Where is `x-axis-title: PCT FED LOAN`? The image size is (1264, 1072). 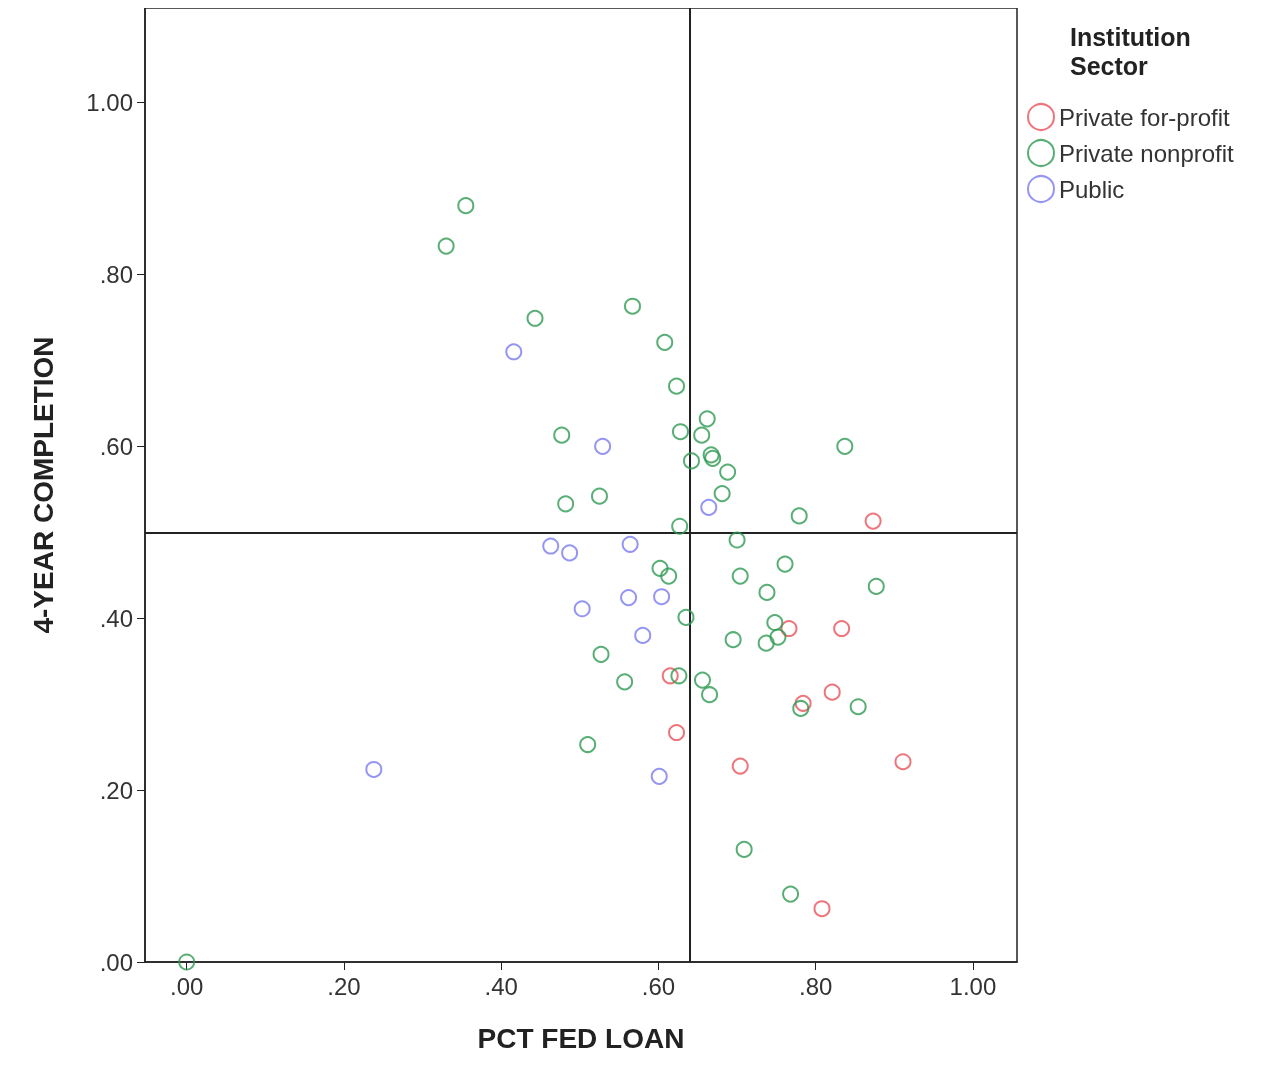 x-axis-title: PCT FED LOAN is located at coordinates (581, 1038).